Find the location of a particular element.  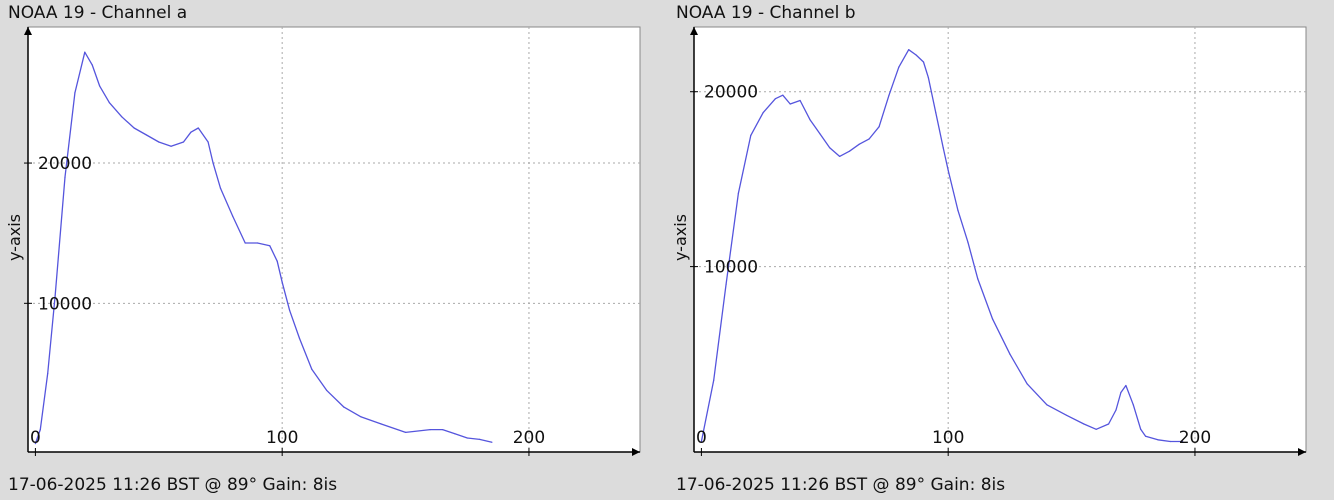

x-tick-label: 0 is located at coordinates (35, 438).